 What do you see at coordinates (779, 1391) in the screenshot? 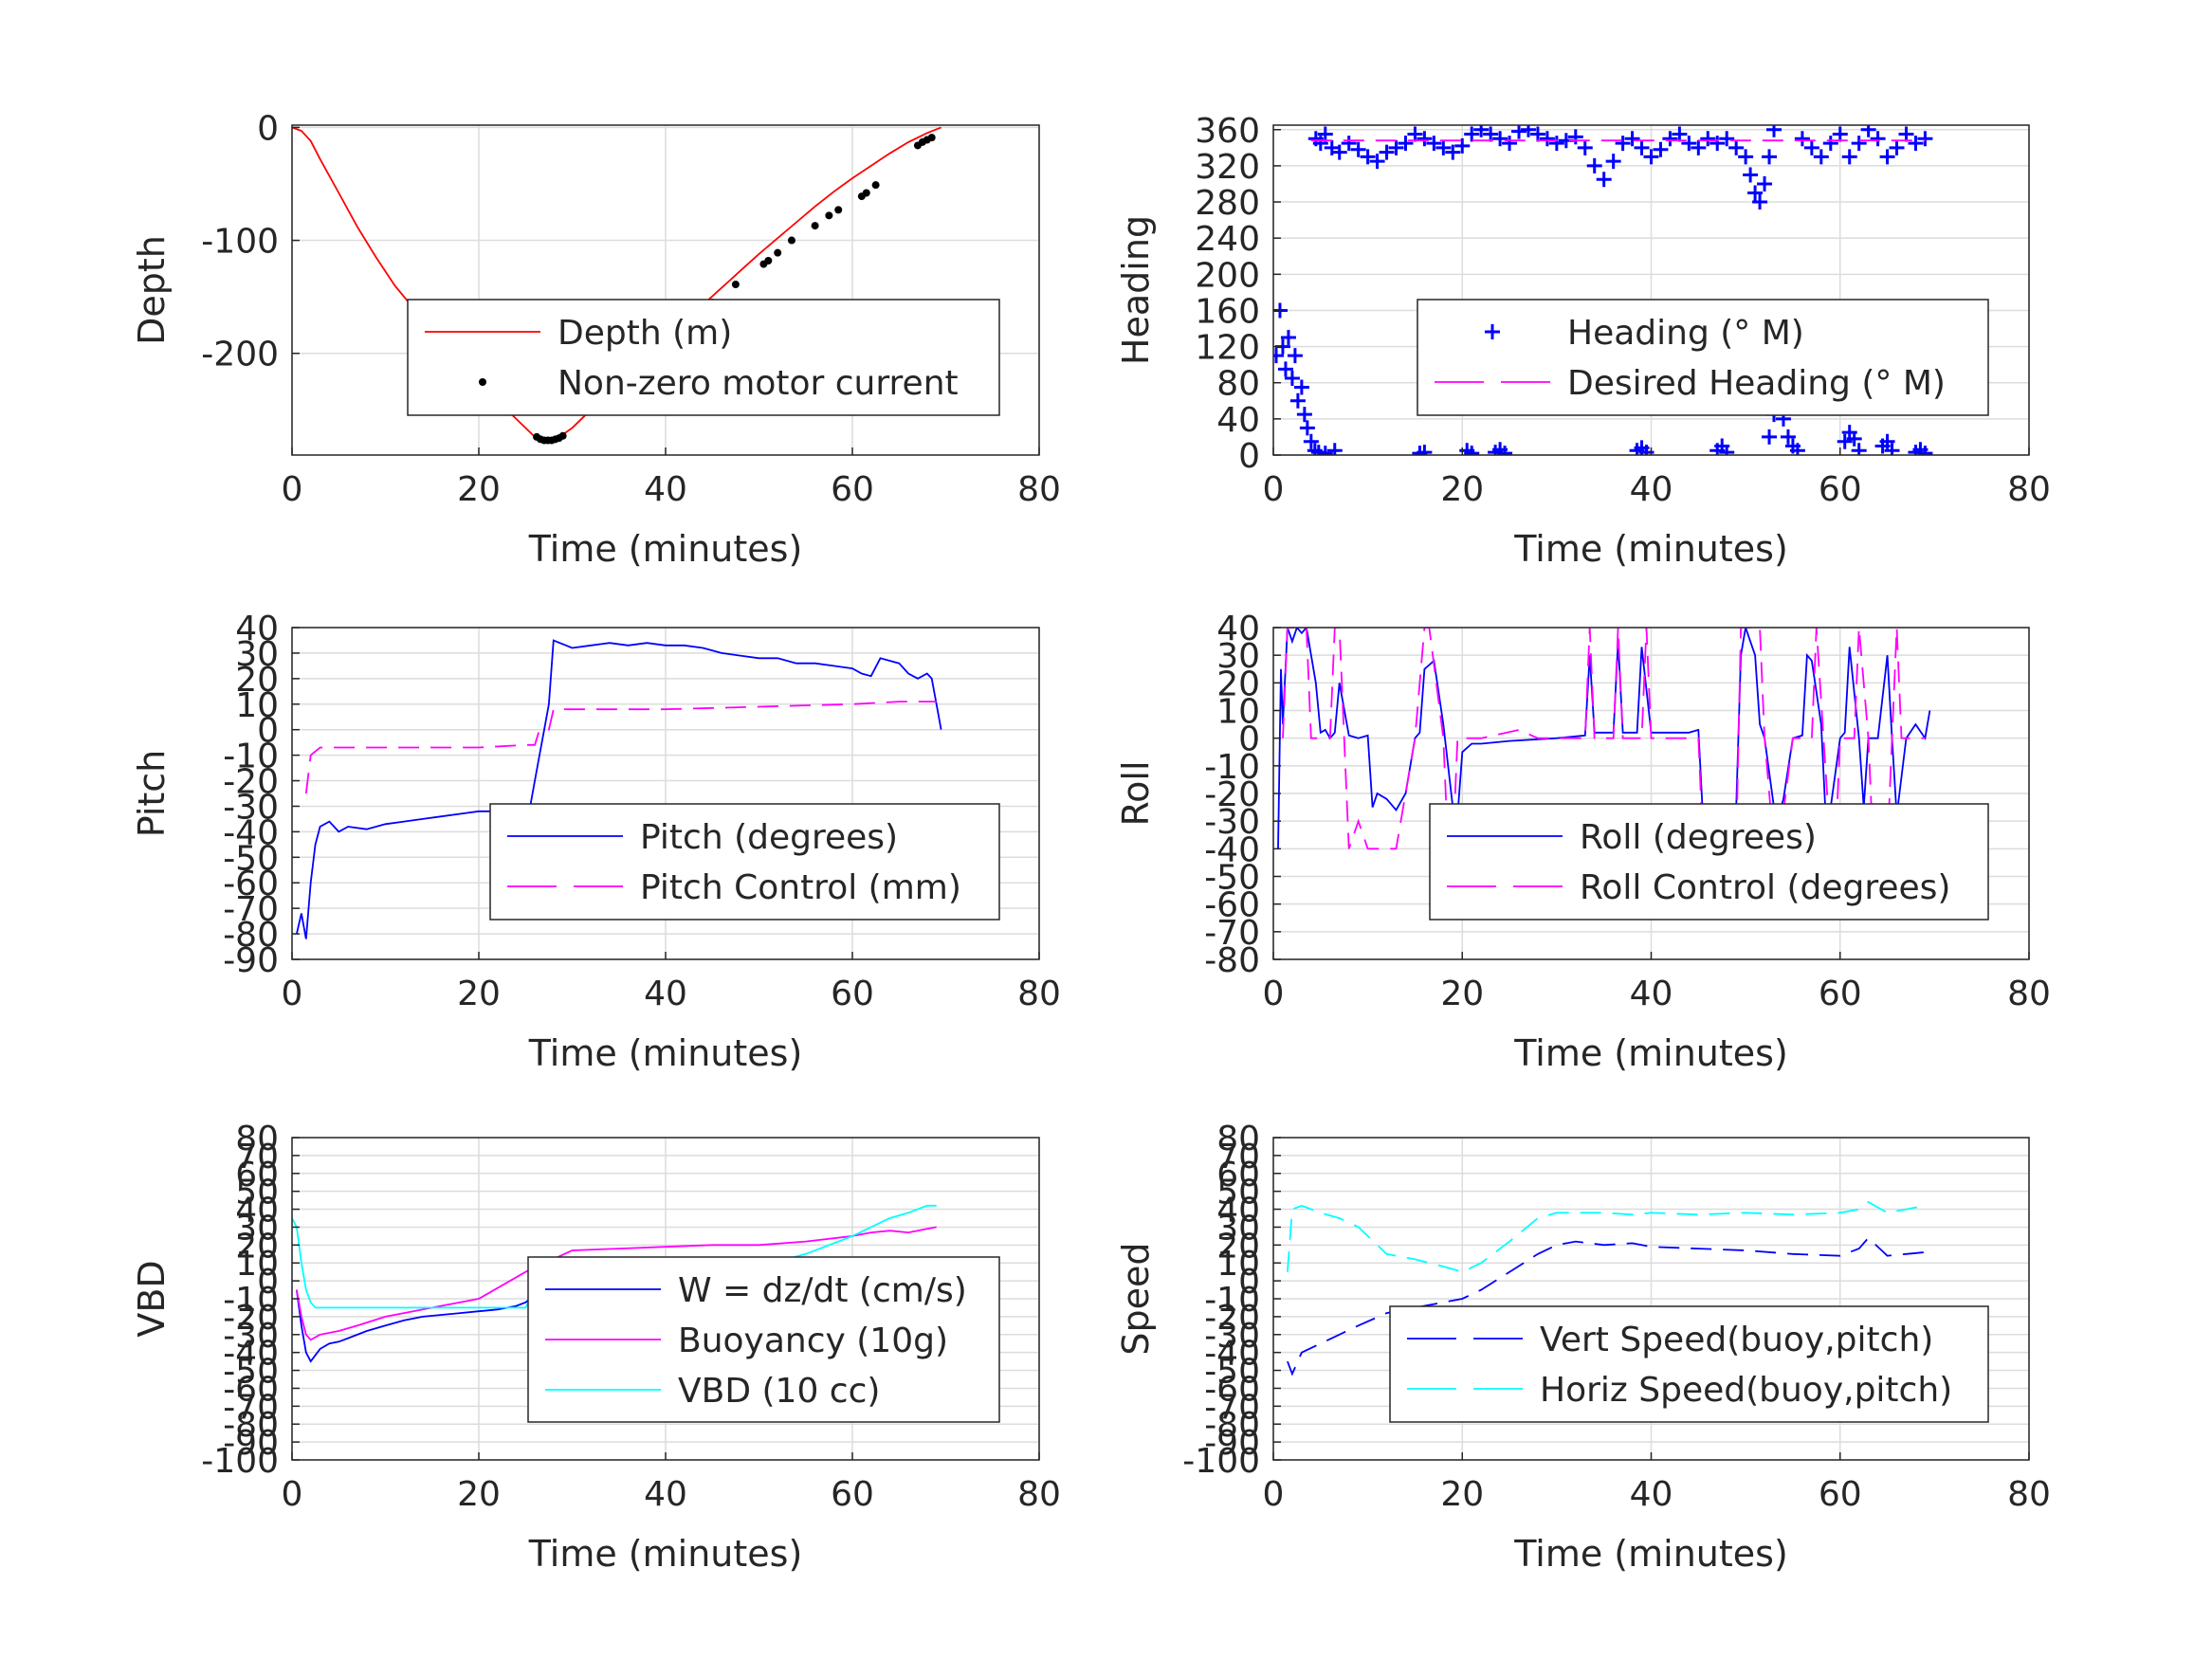
I see `legend-label: VBD (10 cc)` at bounding box center [779, 1391].